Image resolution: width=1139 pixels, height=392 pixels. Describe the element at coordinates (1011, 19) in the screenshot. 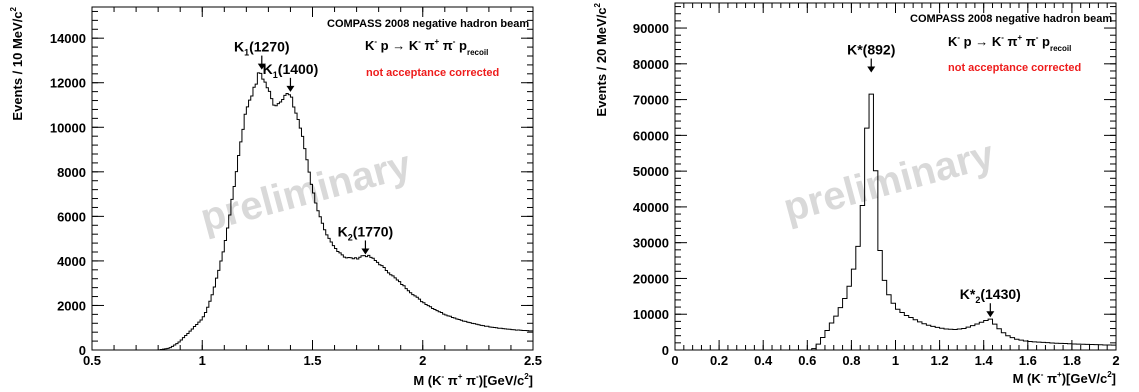

I see `right-title: COMPASS 2008 negative hadron beam` at that location.